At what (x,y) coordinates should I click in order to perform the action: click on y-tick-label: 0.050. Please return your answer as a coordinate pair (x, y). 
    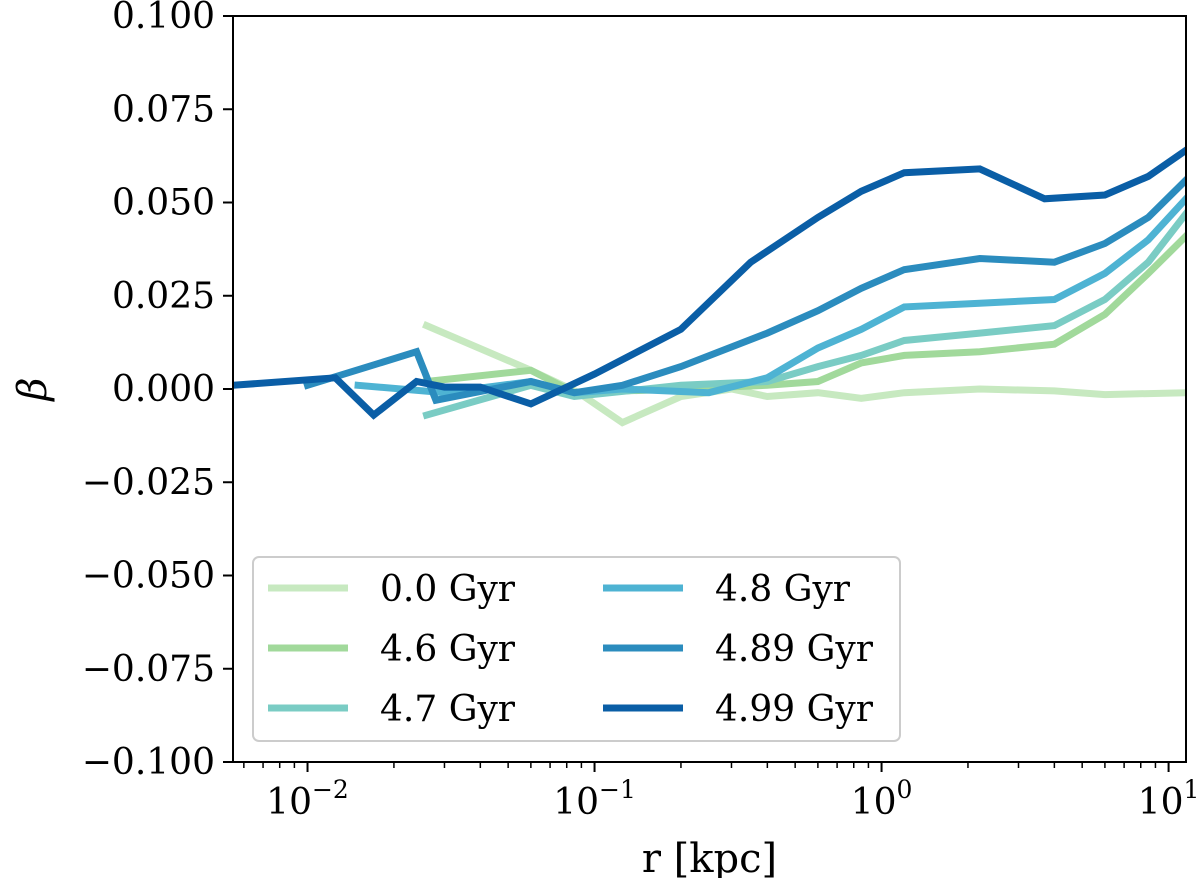
    Looking at the image, I should click on (163, 203).